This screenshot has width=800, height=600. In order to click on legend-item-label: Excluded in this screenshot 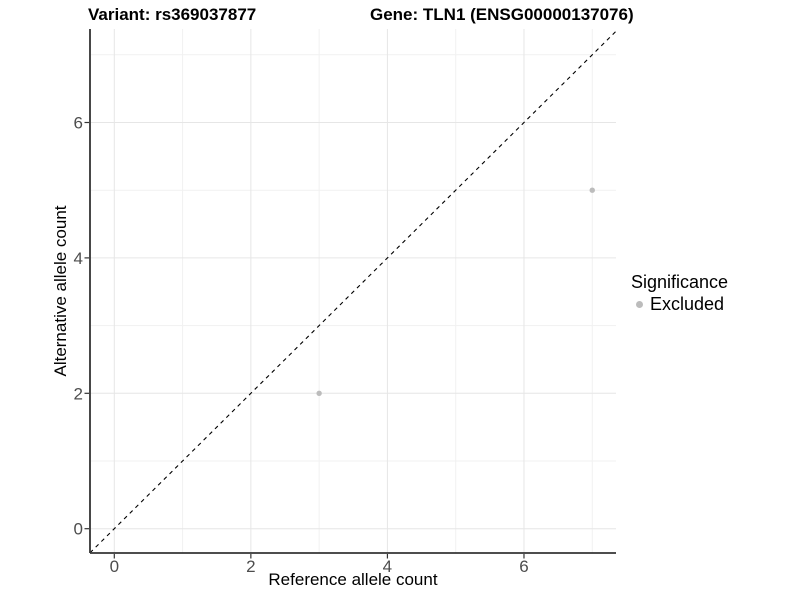, I will do `click(687, 303)`.